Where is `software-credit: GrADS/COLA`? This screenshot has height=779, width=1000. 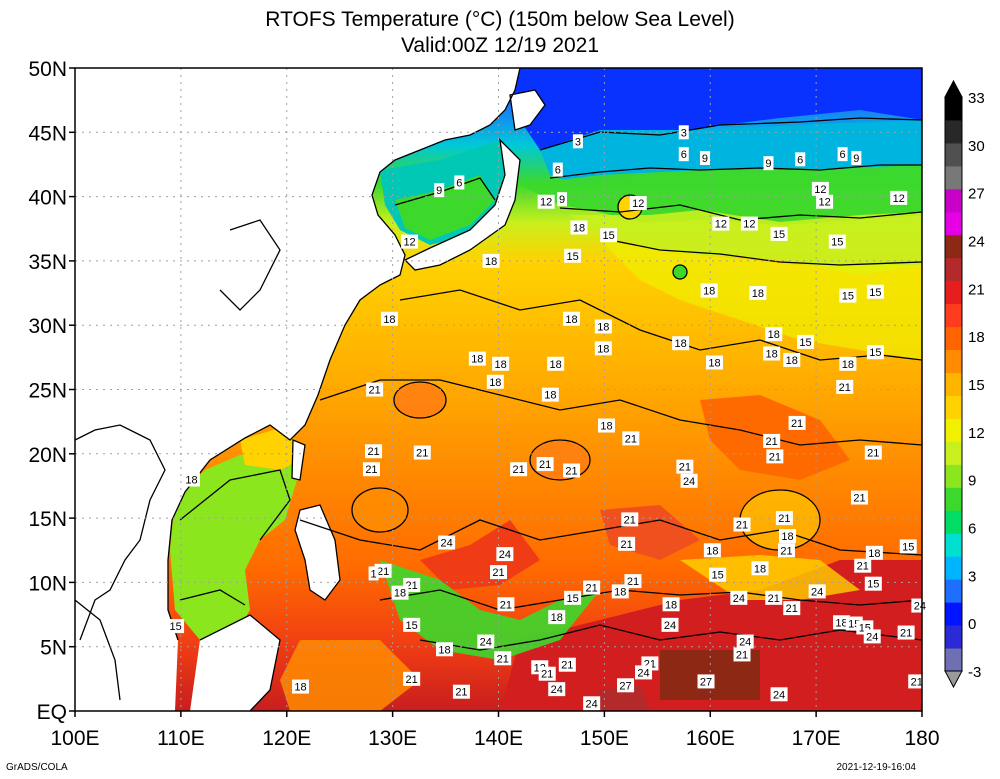
software-credit: GrADS/COLA is located at coordinates (37, 767).